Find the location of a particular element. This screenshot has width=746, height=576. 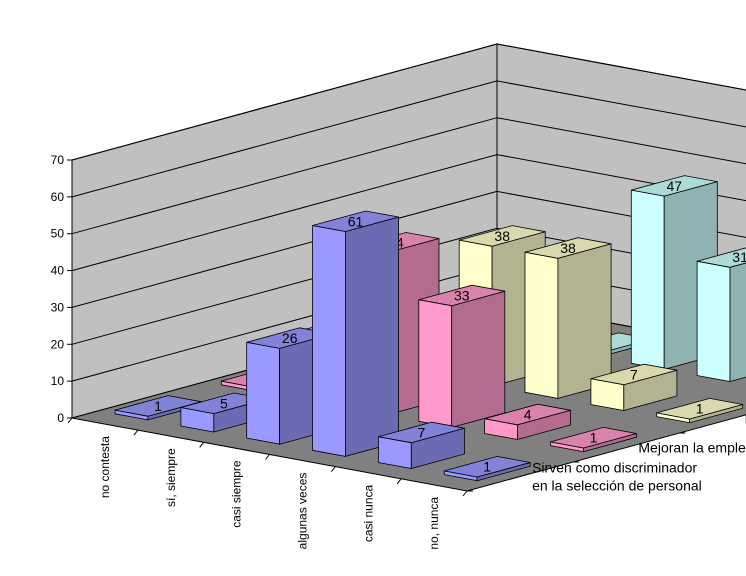

bar: 4 is located at coordinates (527, 422).